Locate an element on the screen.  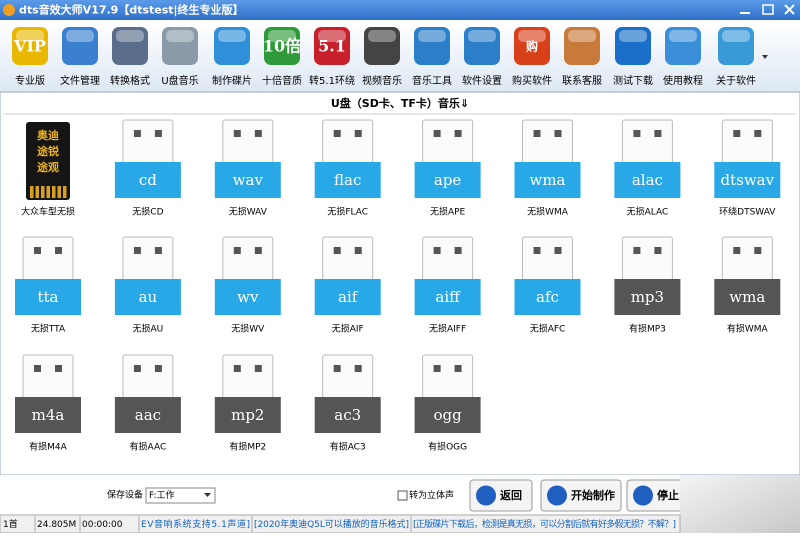
status-field: 24.805M is located at coordinates (56, 525).